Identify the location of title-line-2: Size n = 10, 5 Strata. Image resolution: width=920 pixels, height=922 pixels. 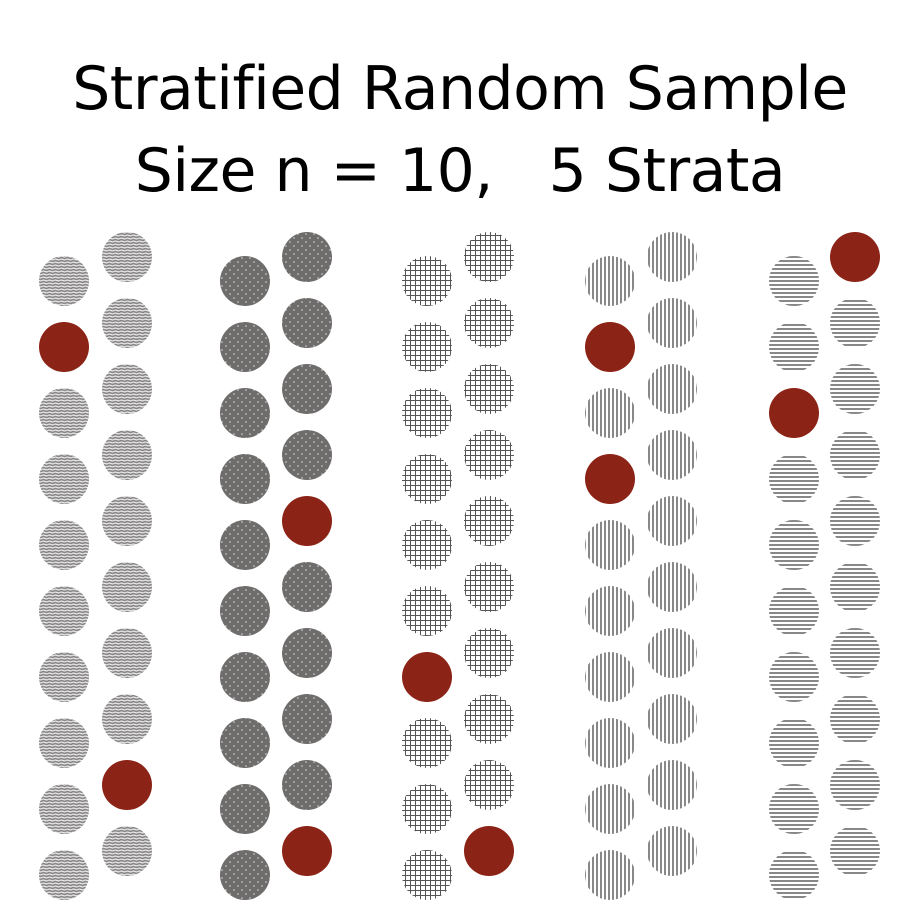
(460, 171).